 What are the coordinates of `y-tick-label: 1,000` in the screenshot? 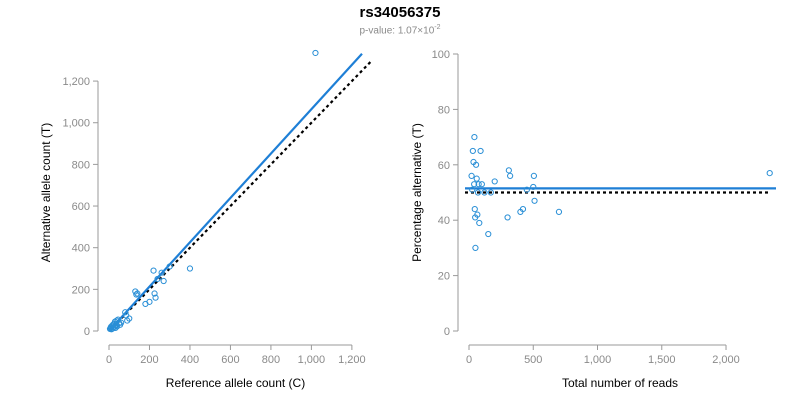 It's located at (76, 124).